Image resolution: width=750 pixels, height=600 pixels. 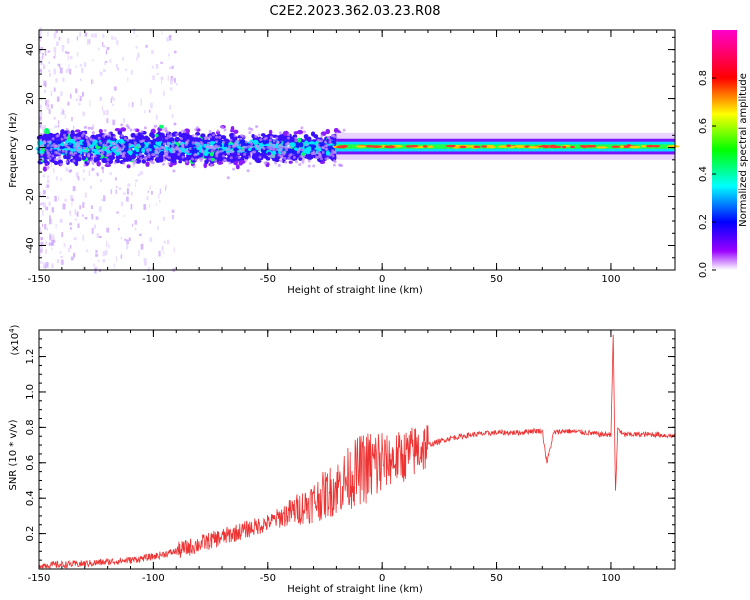 What do you see at coordinates (153, 578) in the screenshot?
I see `x-tick-label: -100` at bounding box center [153, 578].